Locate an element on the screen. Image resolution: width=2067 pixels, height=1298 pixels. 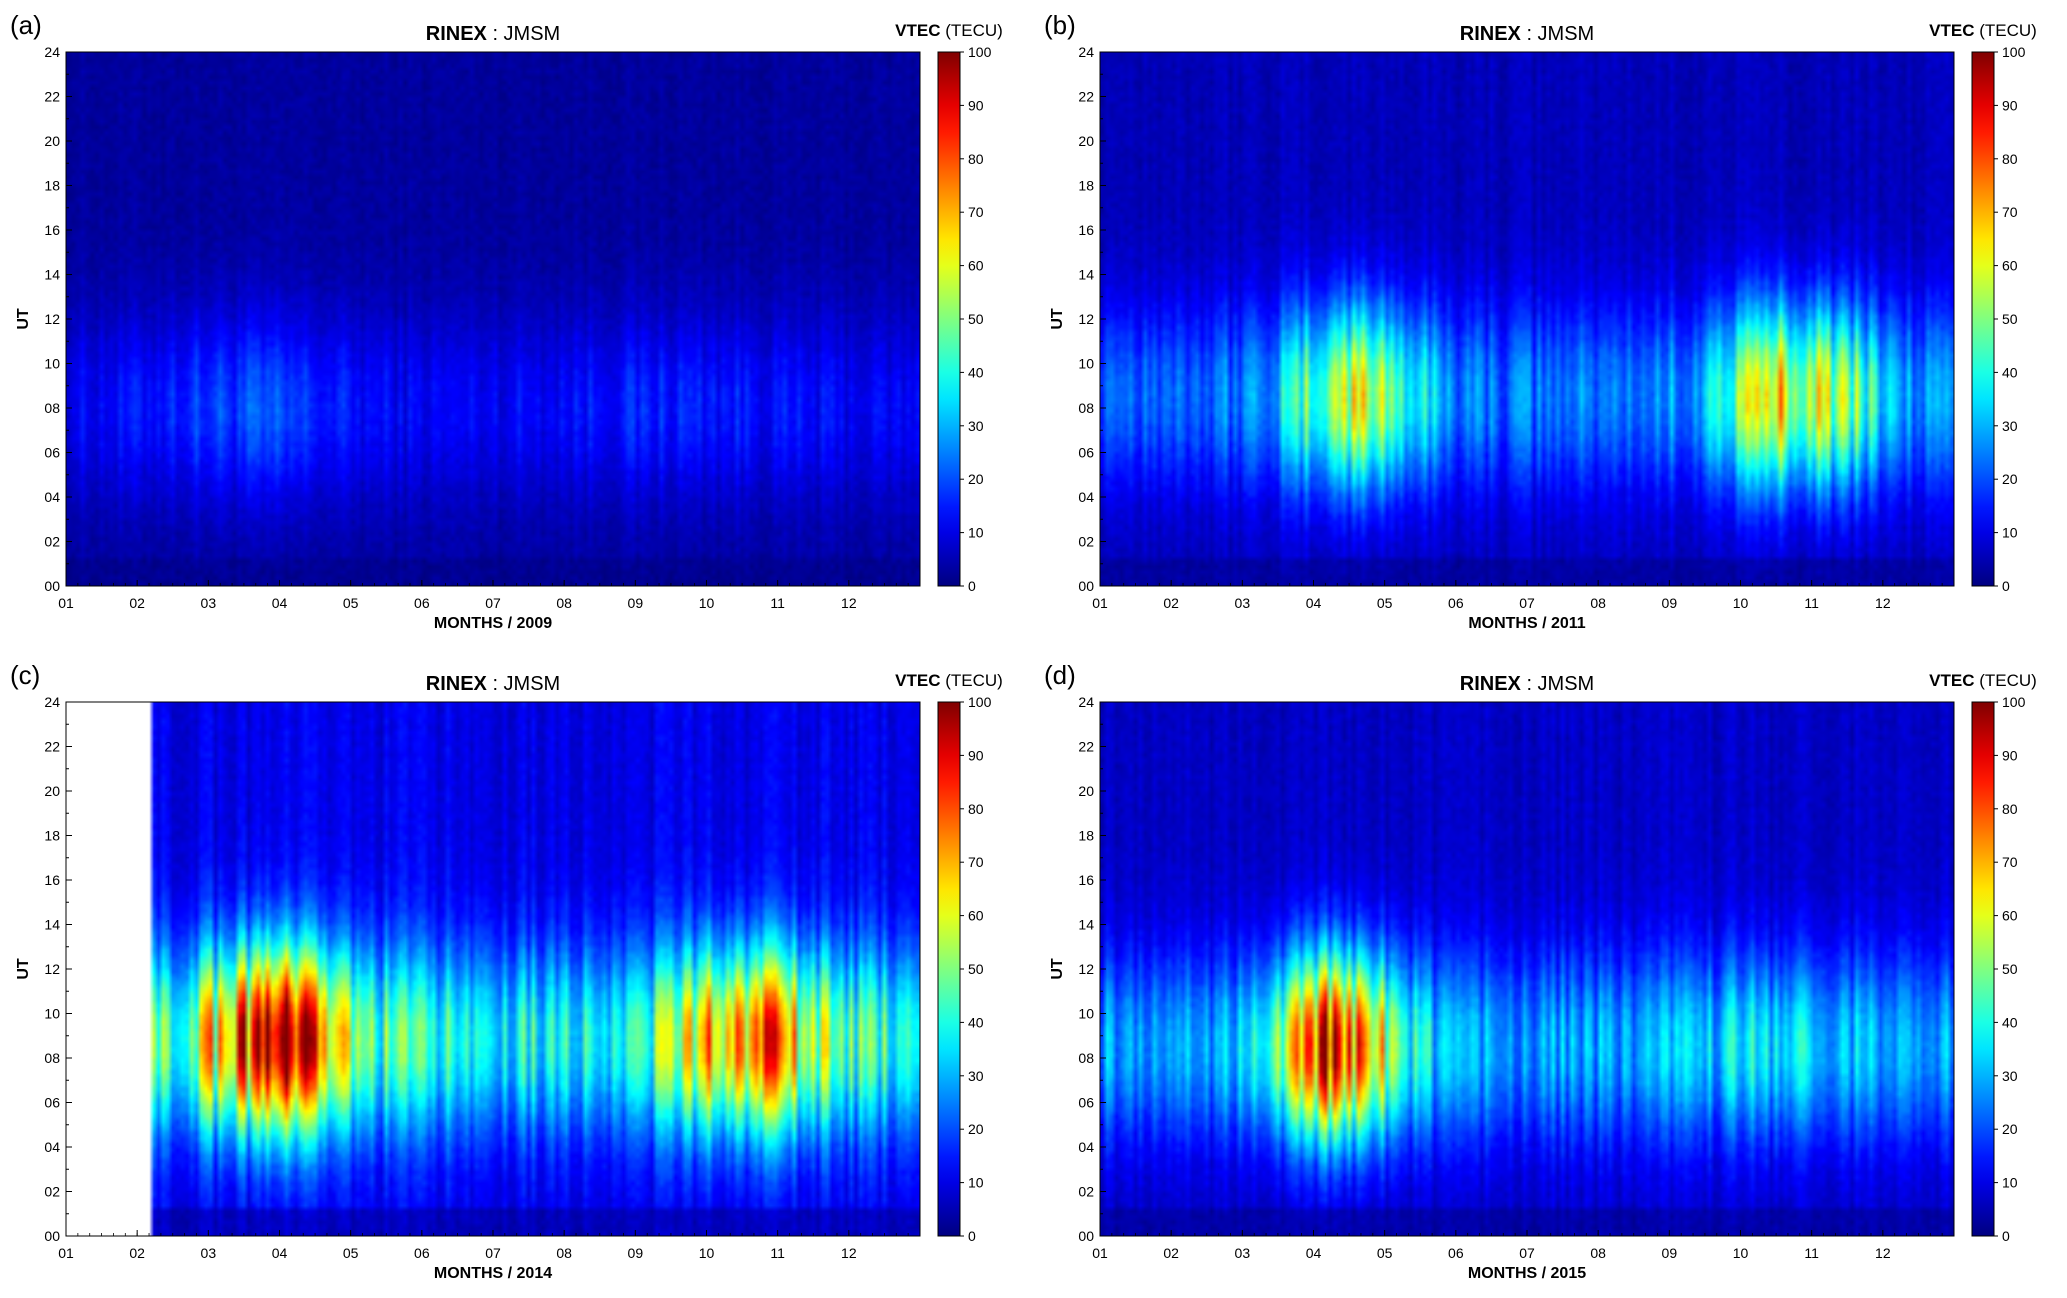
x-axis-label: MONTHS / 2009 is located at coordinates (493, 623).